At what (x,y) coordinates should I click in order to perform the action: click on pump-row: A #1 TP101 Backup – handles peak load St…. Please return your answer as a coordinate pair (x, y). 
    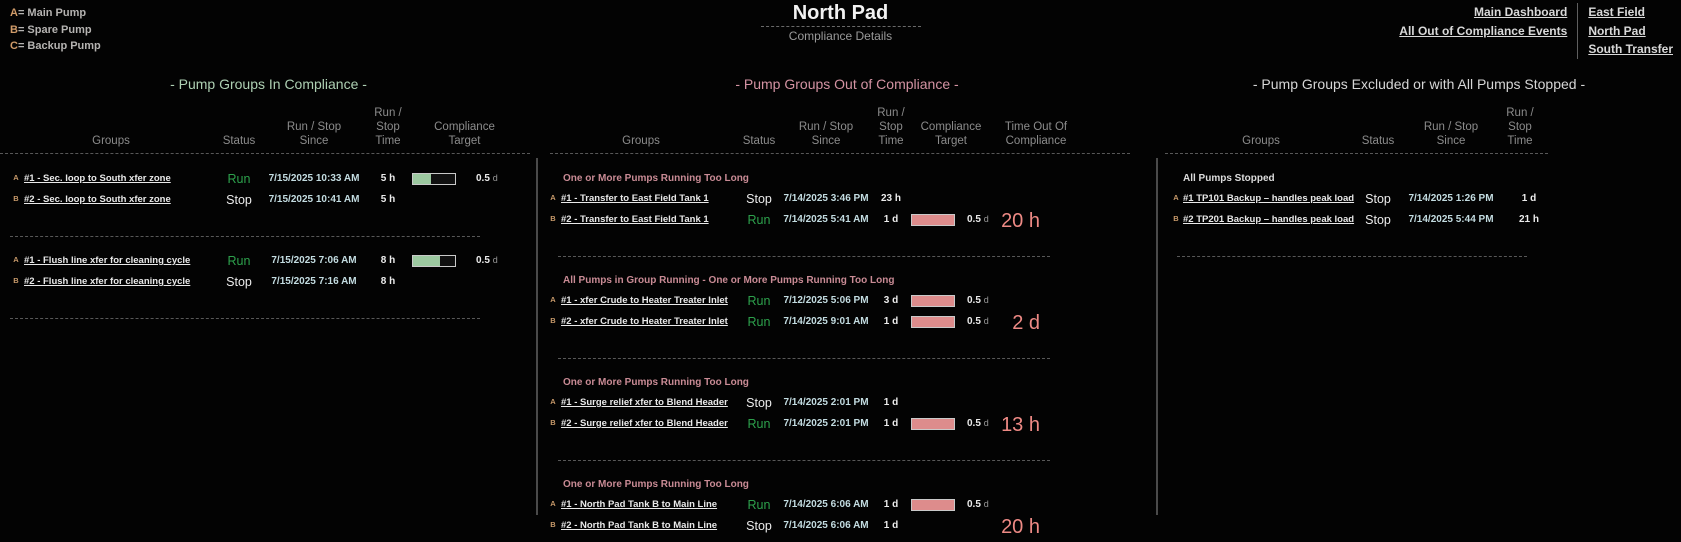
    Looking at the image, I should click on (1419, 198).